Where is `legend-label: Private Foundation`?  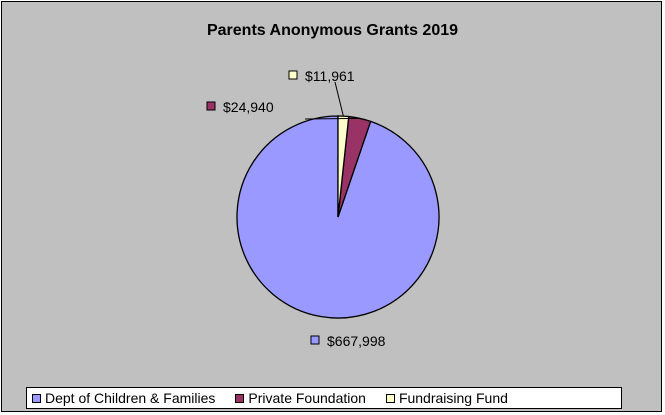 legend-label: Private Foundation is located at coordinates (307, 398).